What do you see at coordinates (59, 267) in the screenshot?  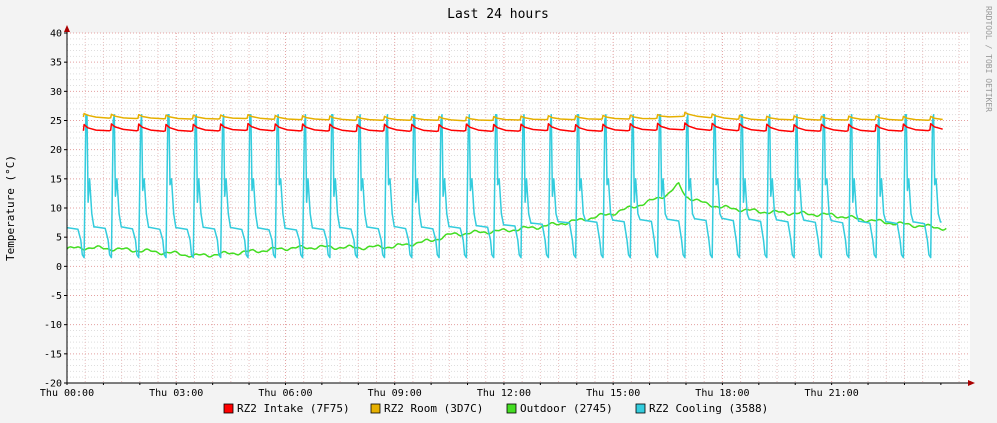 I see `y-tick-label: 0` at bounding box center [59, 267].